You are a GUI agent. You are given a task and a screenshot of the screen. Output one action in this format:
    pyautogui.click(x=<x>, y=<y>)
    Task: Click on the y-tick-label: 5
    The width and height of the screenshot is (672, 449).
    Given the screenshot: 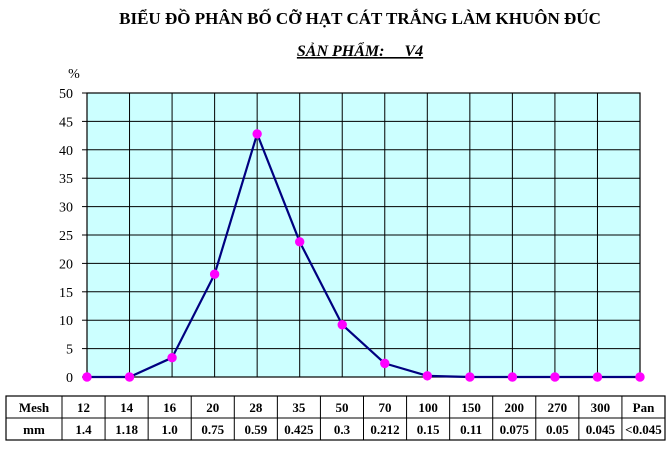 What is the action you would take?
    pyautogui.click(x=69, y=350)
    